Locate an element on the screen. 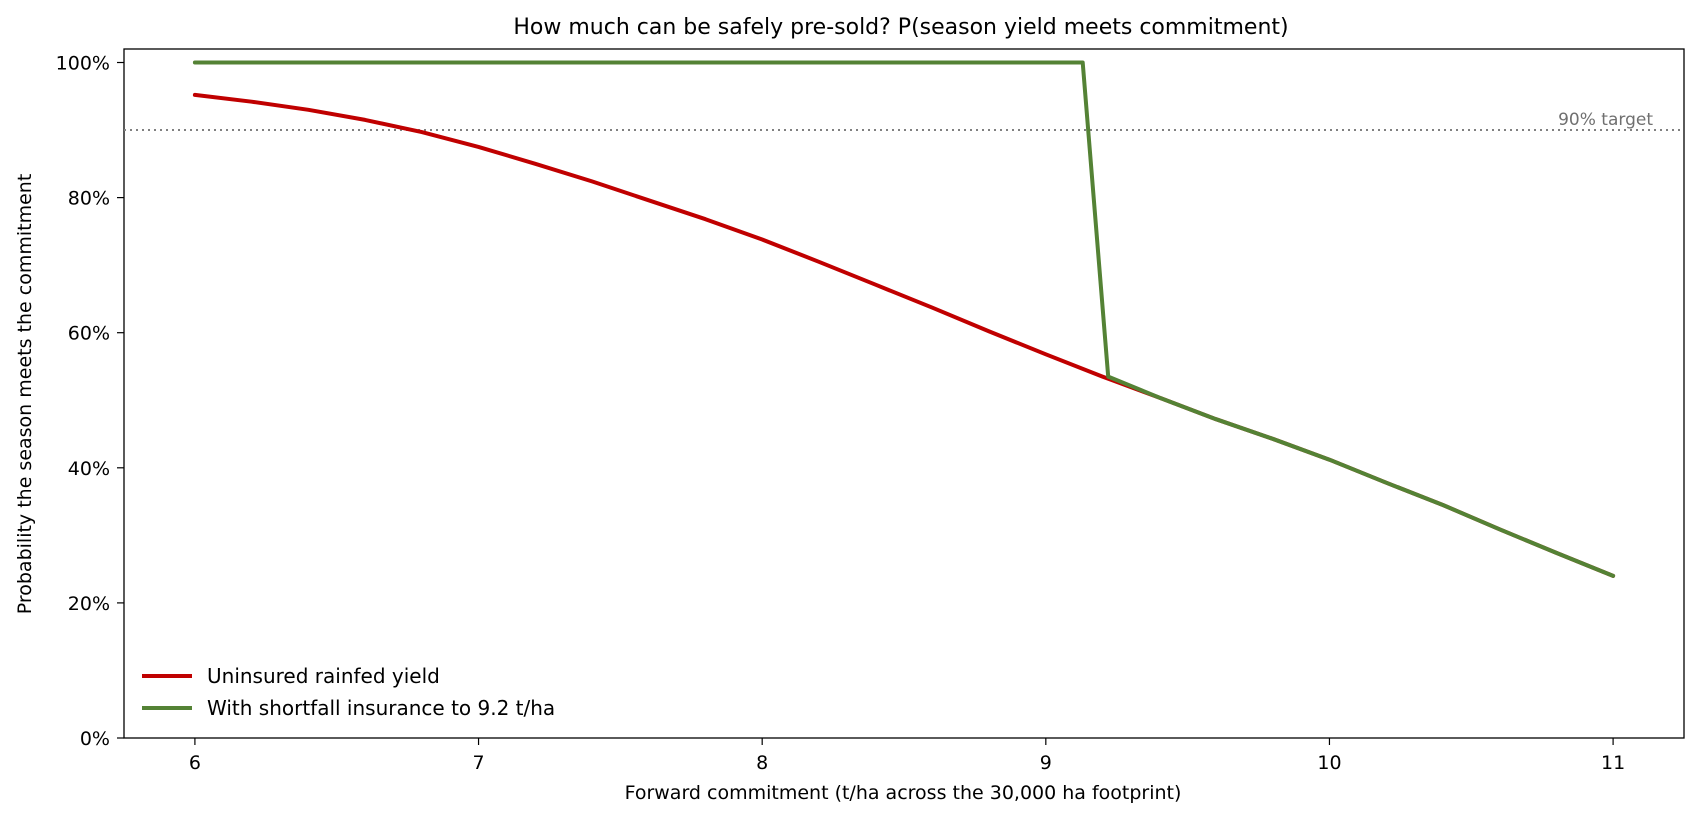 This screenshot has height=818, width=1698. y-tick-label: 40% is located at coordinates (89, 469).